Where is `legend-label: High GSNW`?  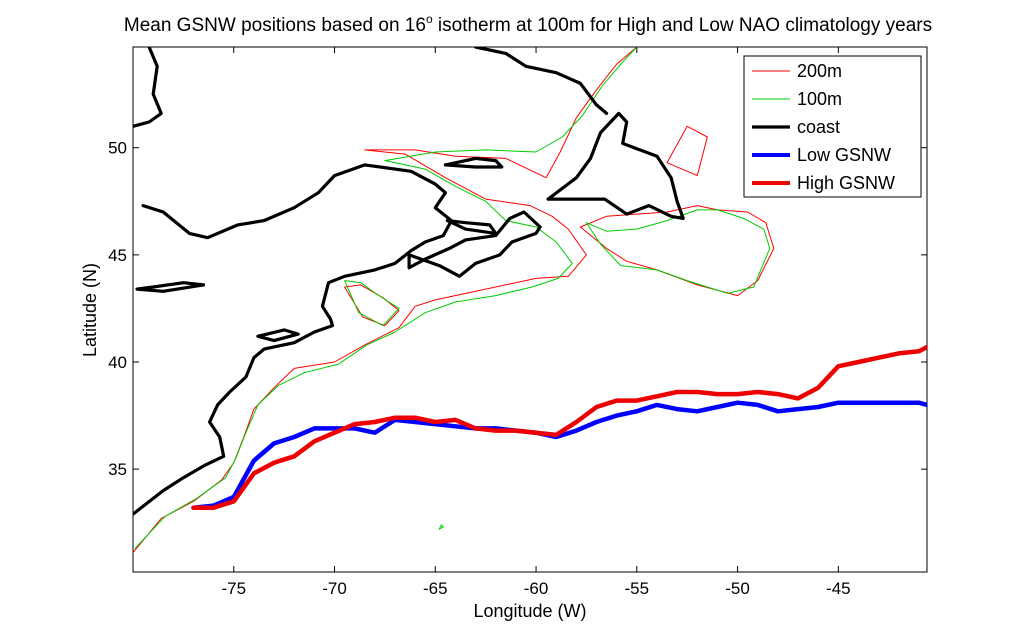 legend-label: High GSNW is located at coordinates (846, 183).